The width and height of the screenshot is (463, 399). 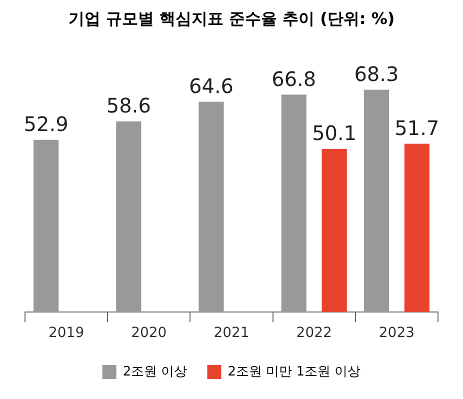 What do you see at coordinates (294, 372) in the screenshot?
I see `legend-label: 2조원 미만 1조원 이상` at bounding box center [294, 372].